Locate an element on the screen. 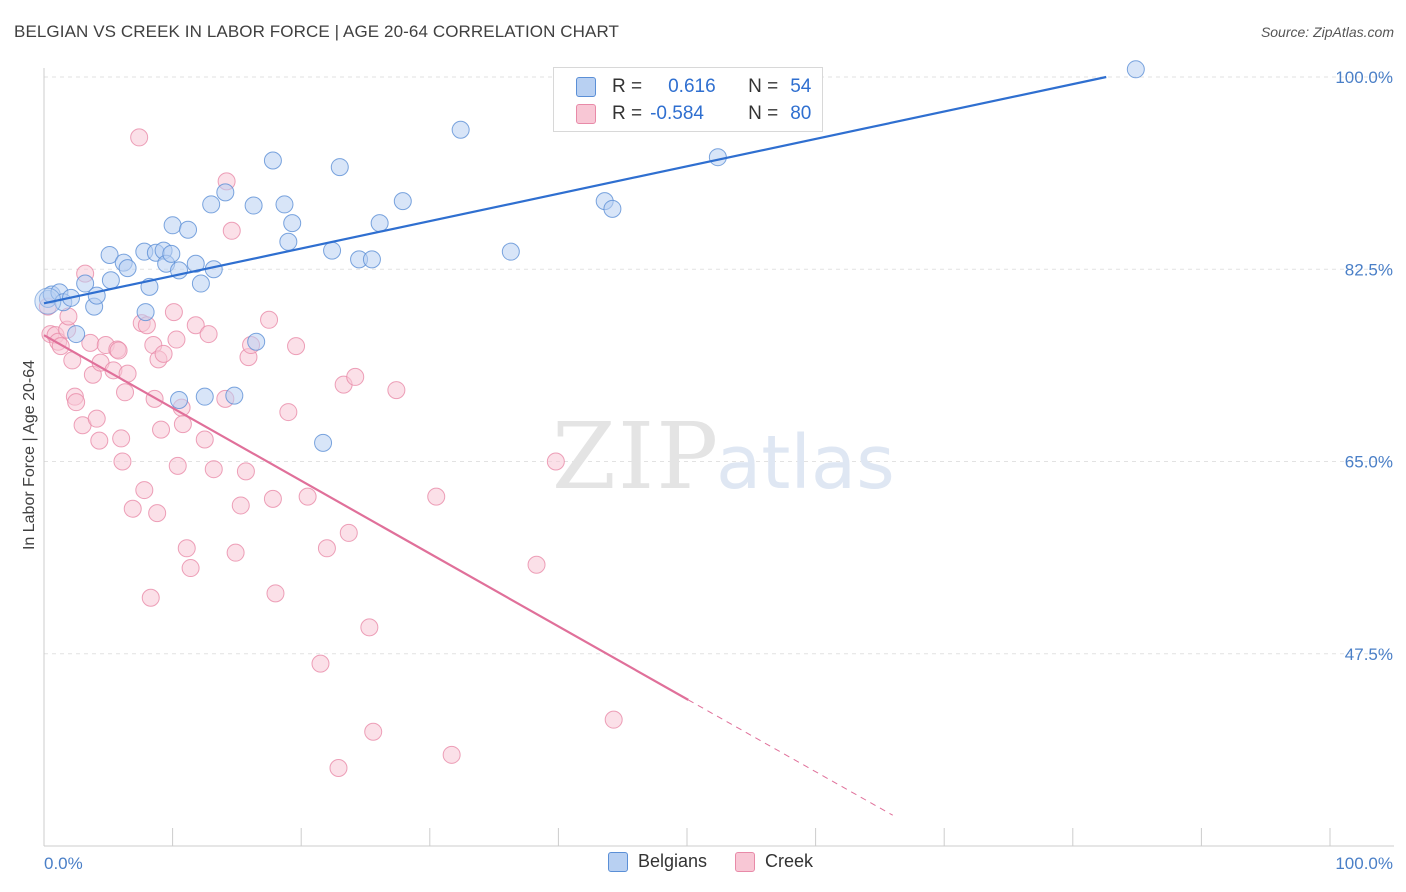  belgians-cluster-point is located at coordinates (48, 301).